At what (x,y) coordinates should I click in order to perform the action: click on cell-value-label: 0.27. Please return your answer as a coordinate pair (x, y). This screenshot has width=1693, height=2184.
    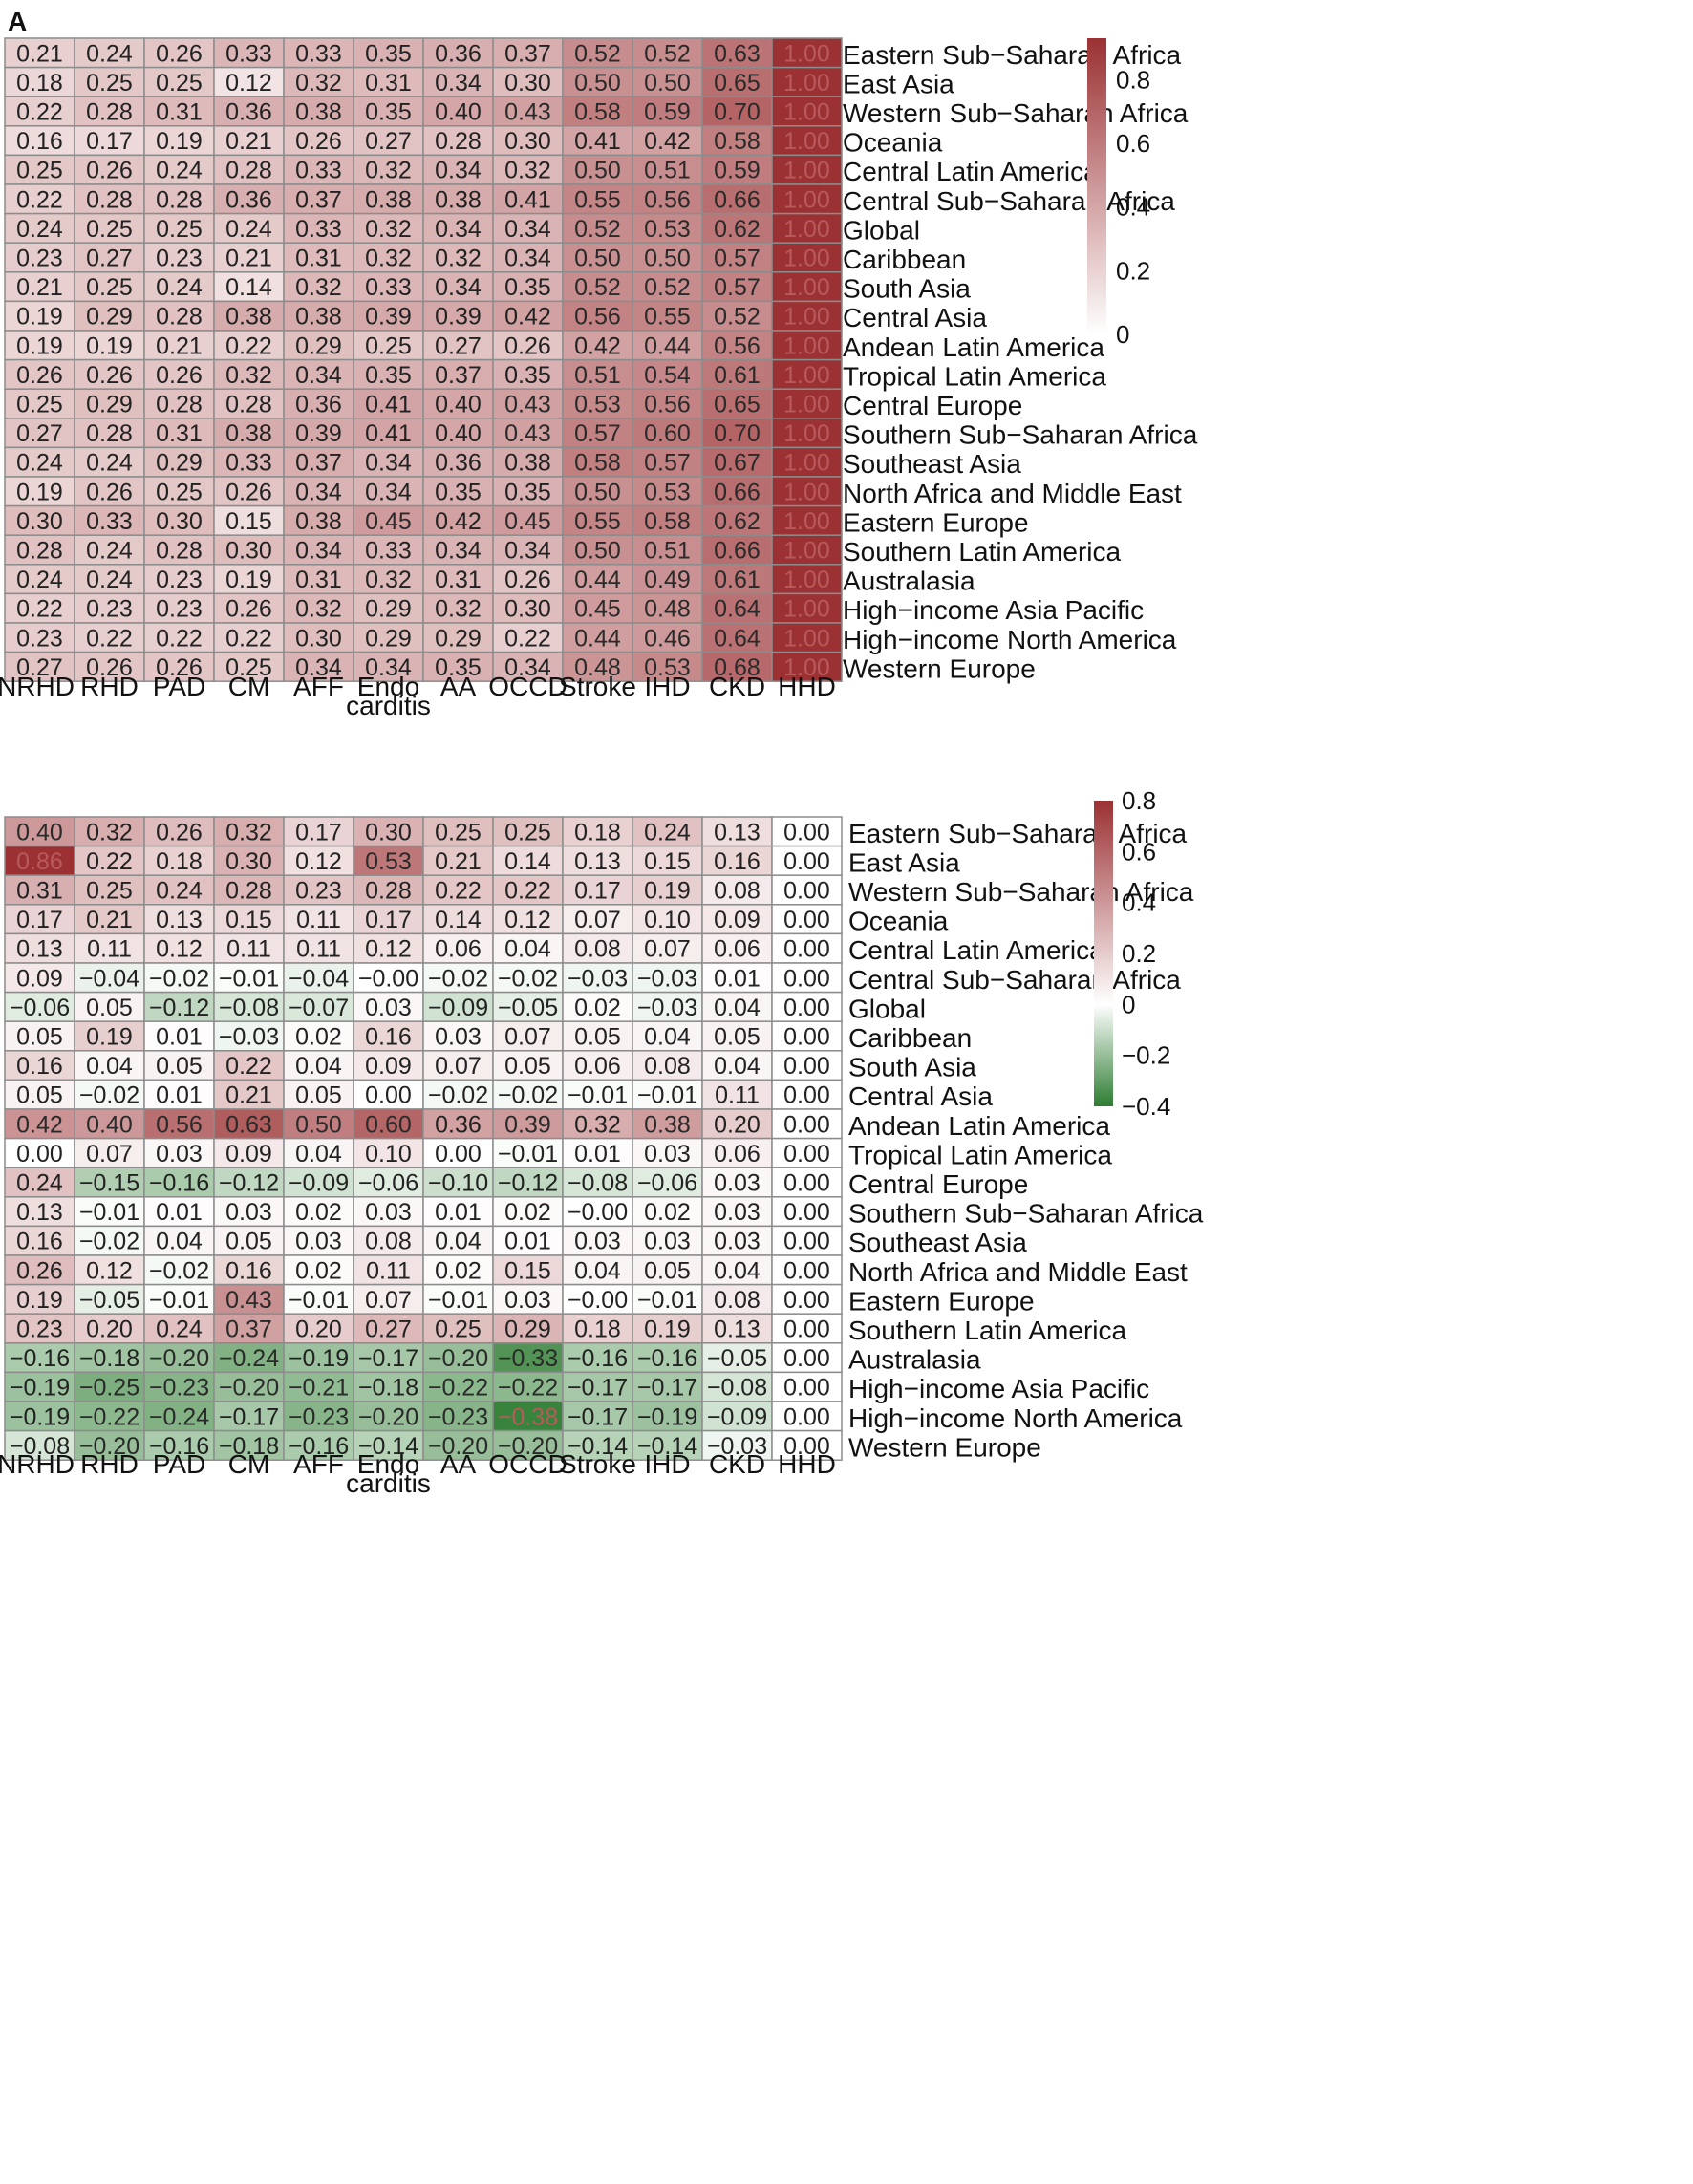
    Looking at the image, I should click on (40, 668).